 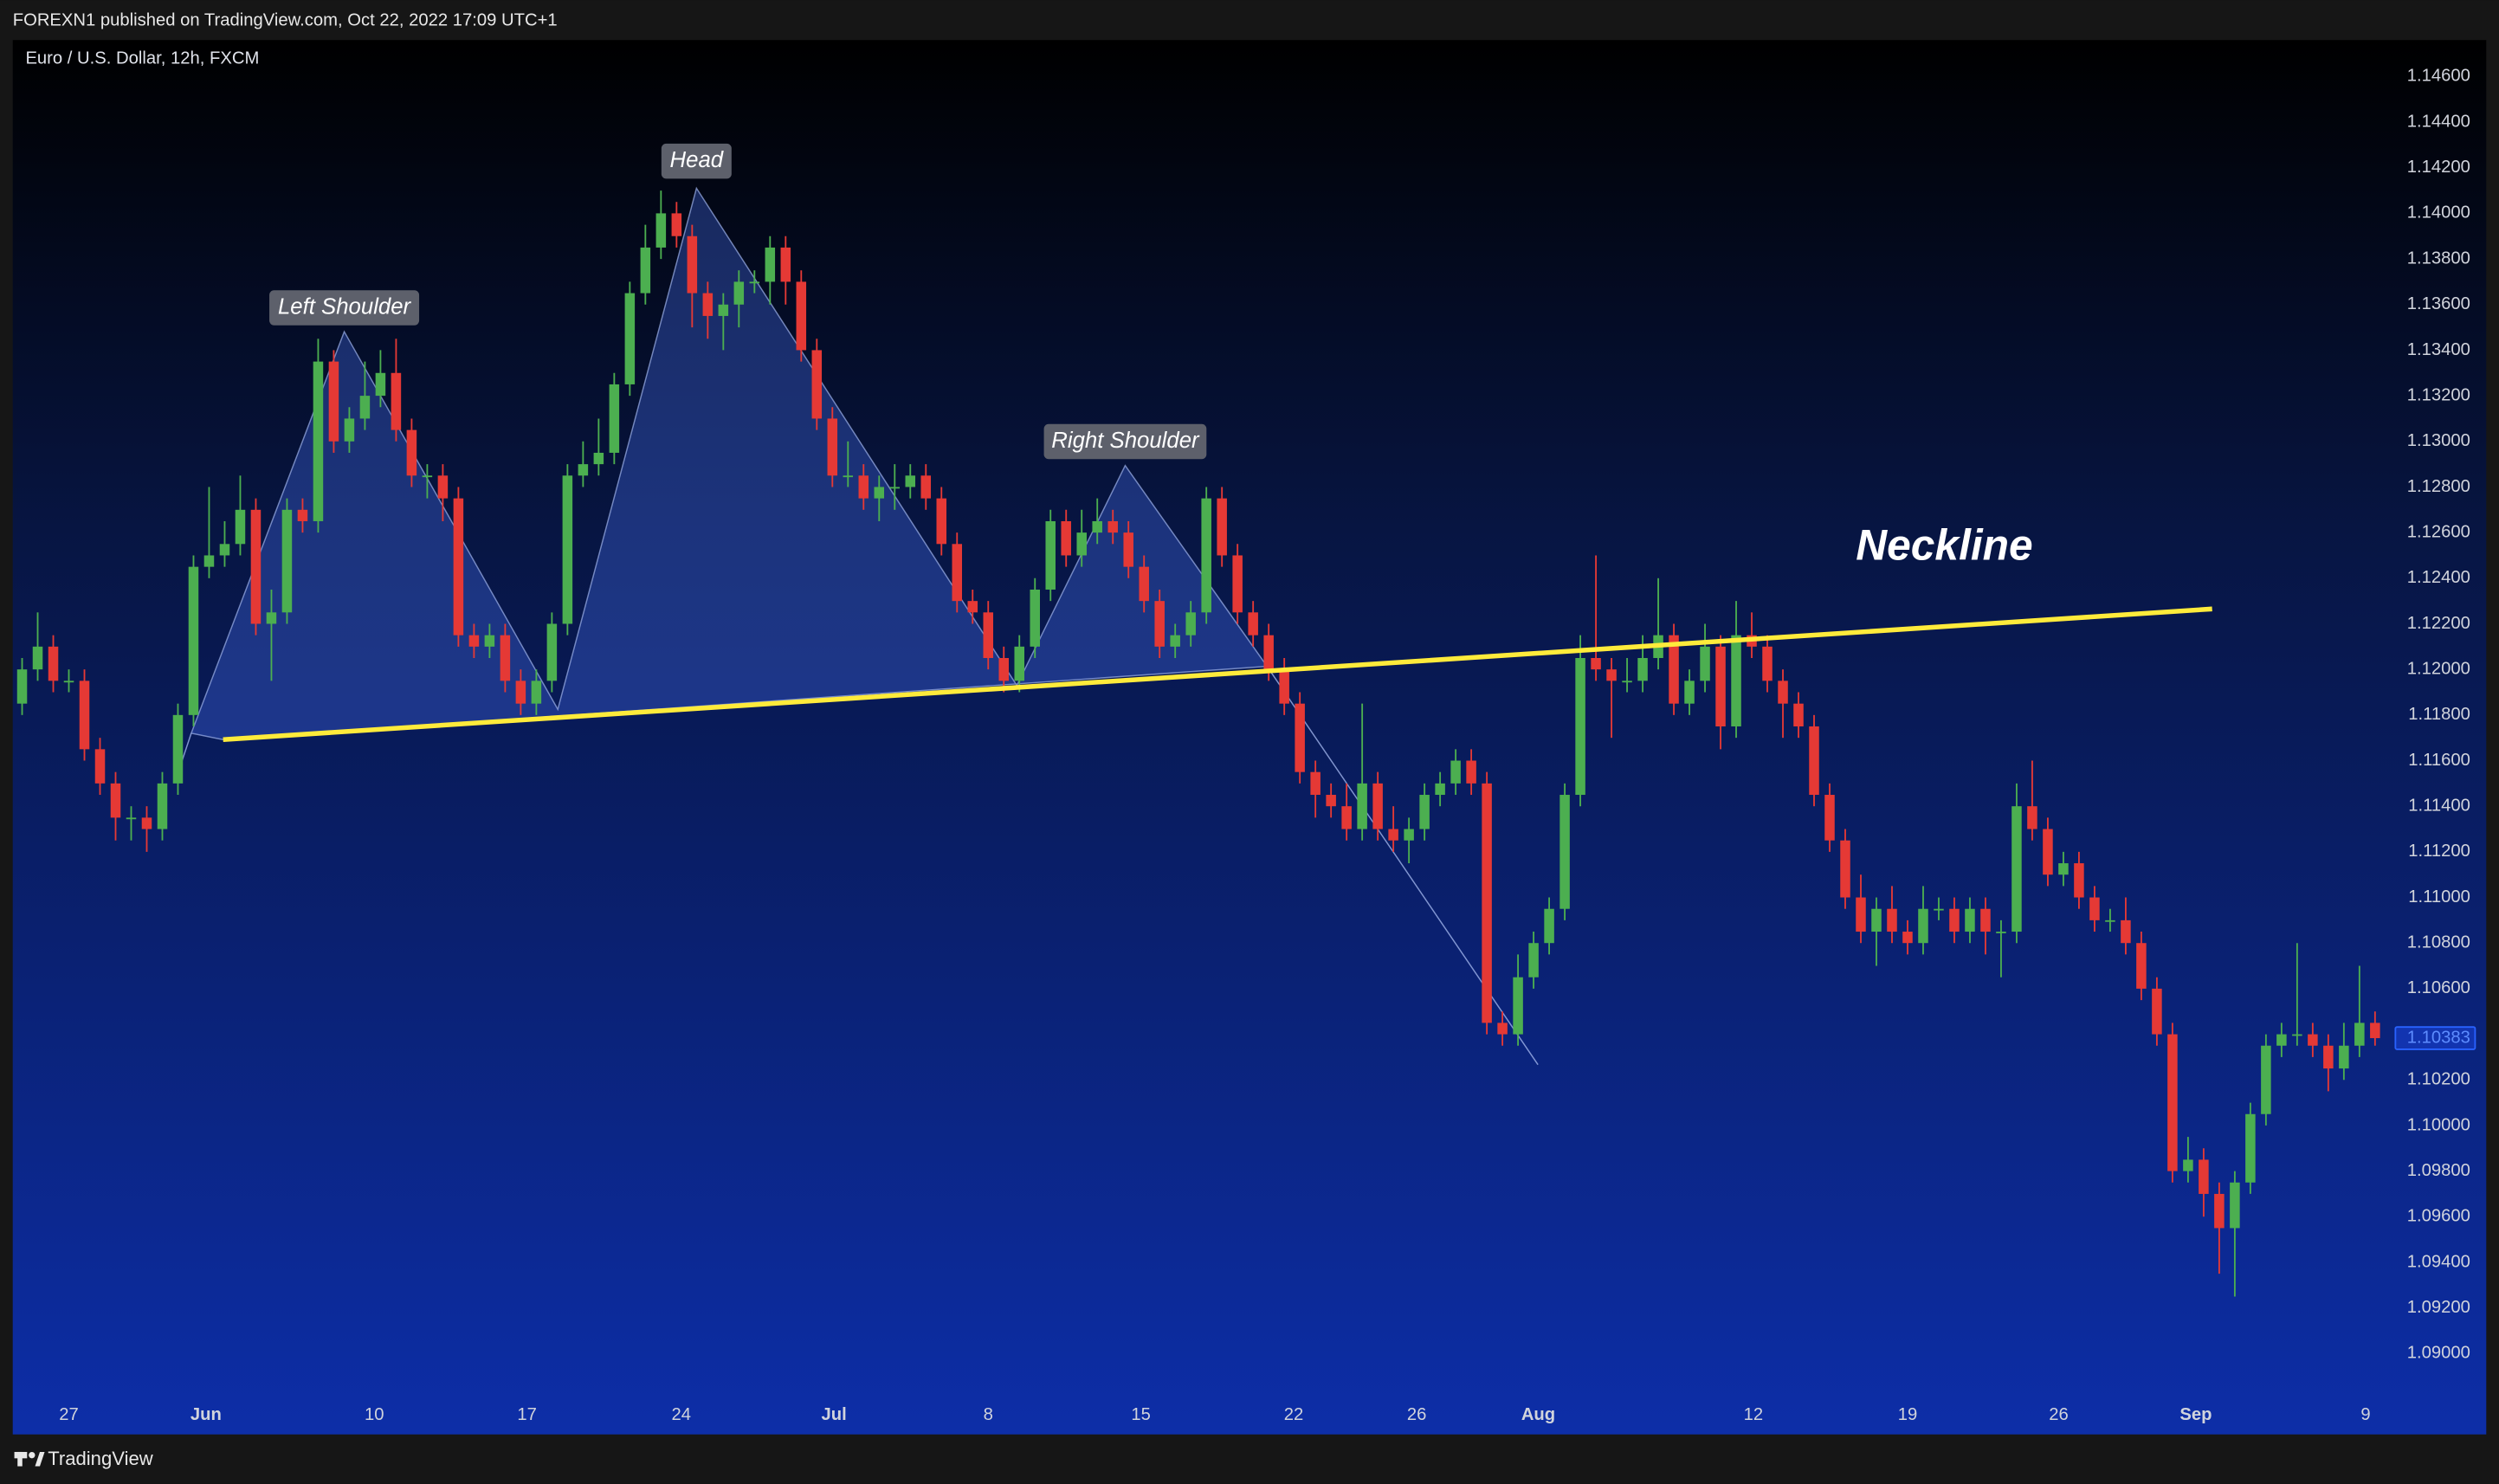 I want to click on brand: TradingView, so click(x=83, y=1458).